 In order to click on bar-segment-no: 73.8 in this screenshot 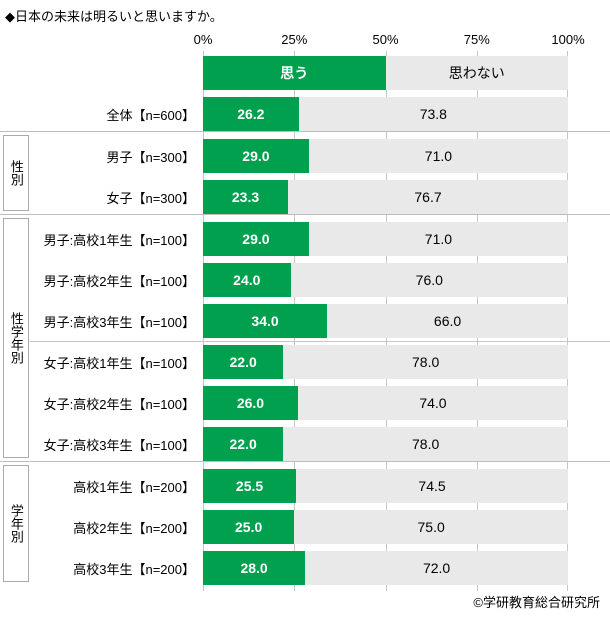, I will do `click(433, 114)`.